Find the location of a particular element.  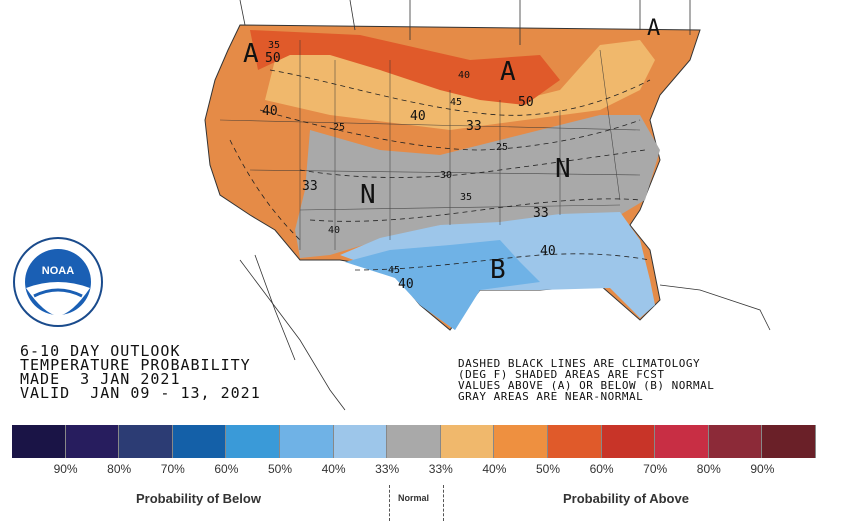

letter-a-great-lakes: A is located at coordinates (508, 72).